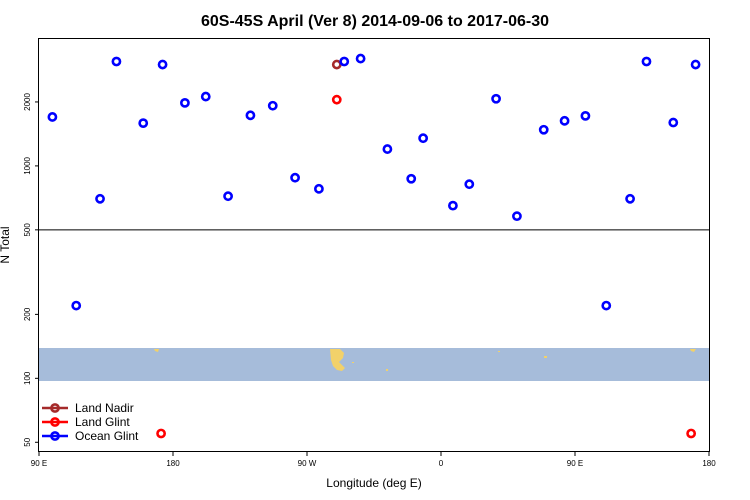  Describe the element at coordinates (27, 441) in the screenshot. I see `y-tick-label: 50` at that location.